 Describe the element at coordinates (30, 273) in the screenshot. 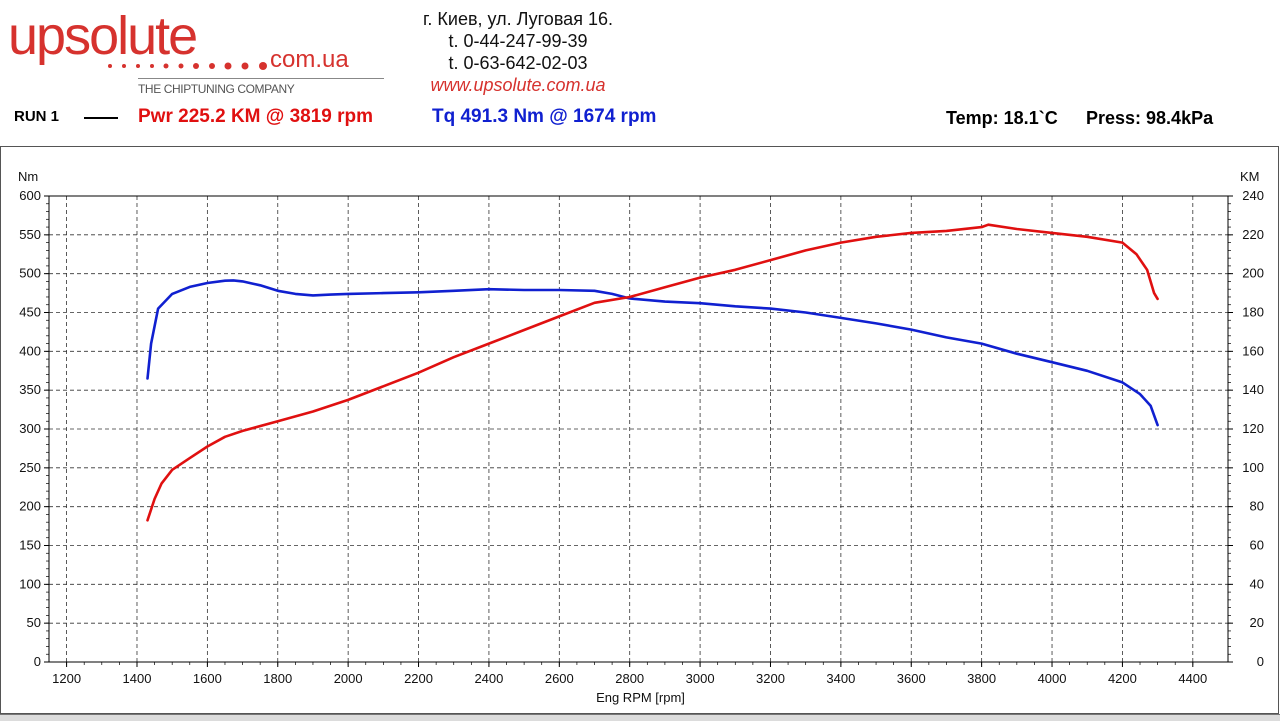

I see `y-tick-label-left: 500` at that location.